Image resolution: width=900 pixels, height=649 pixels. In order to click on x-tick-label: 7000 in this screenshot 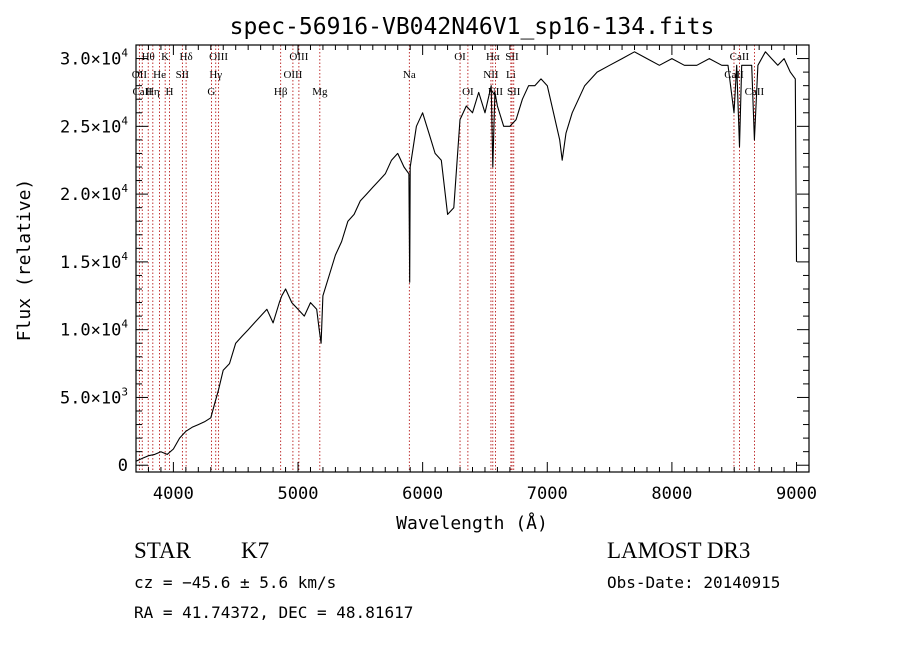, I will do `click(547, 494)`.